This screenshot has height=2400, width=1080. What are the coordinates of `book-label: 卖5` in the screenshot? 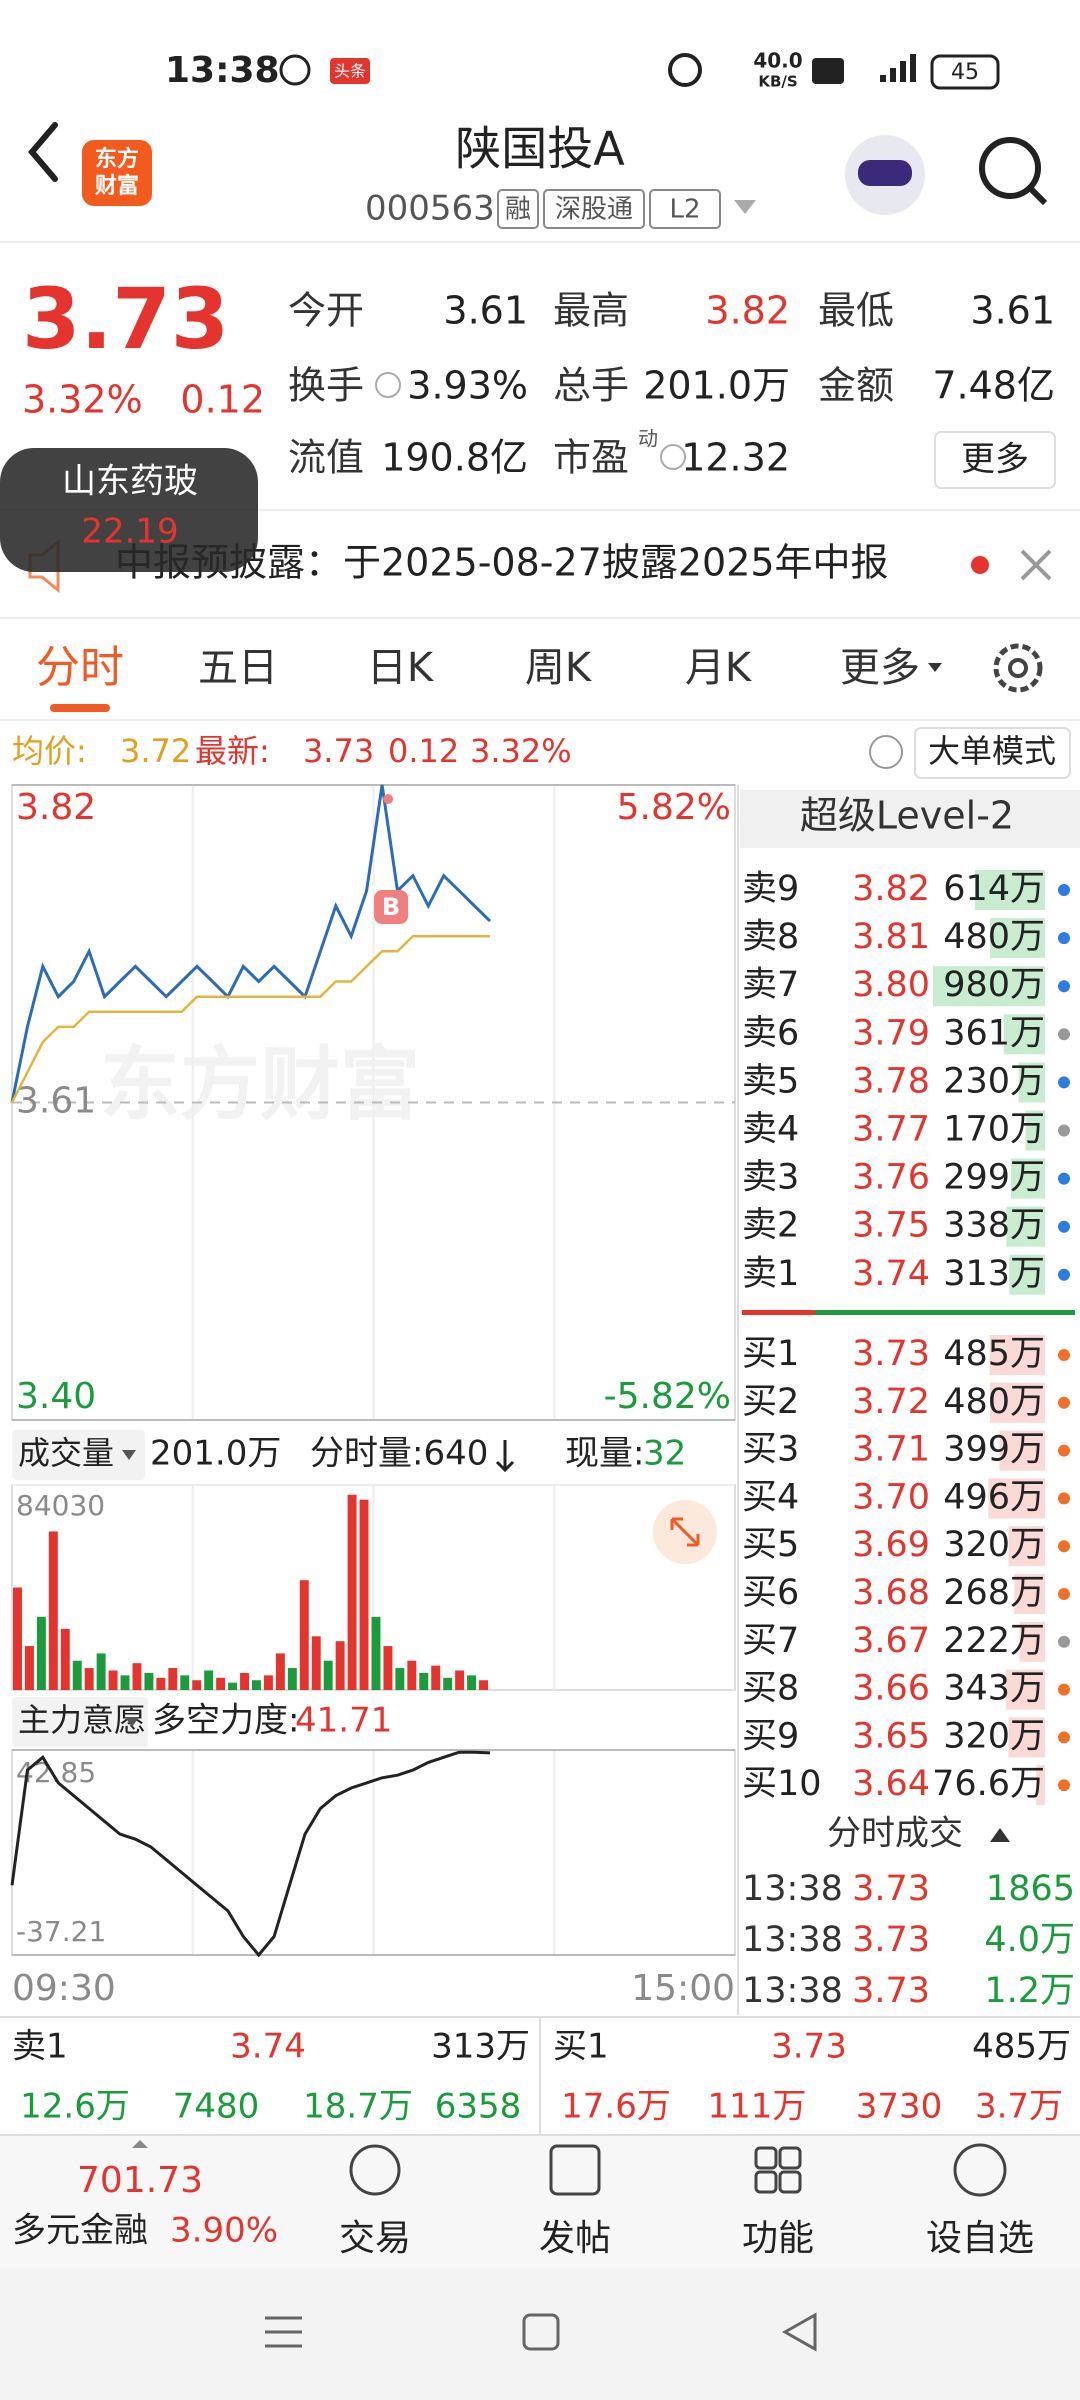 It's located at (770, 1081).